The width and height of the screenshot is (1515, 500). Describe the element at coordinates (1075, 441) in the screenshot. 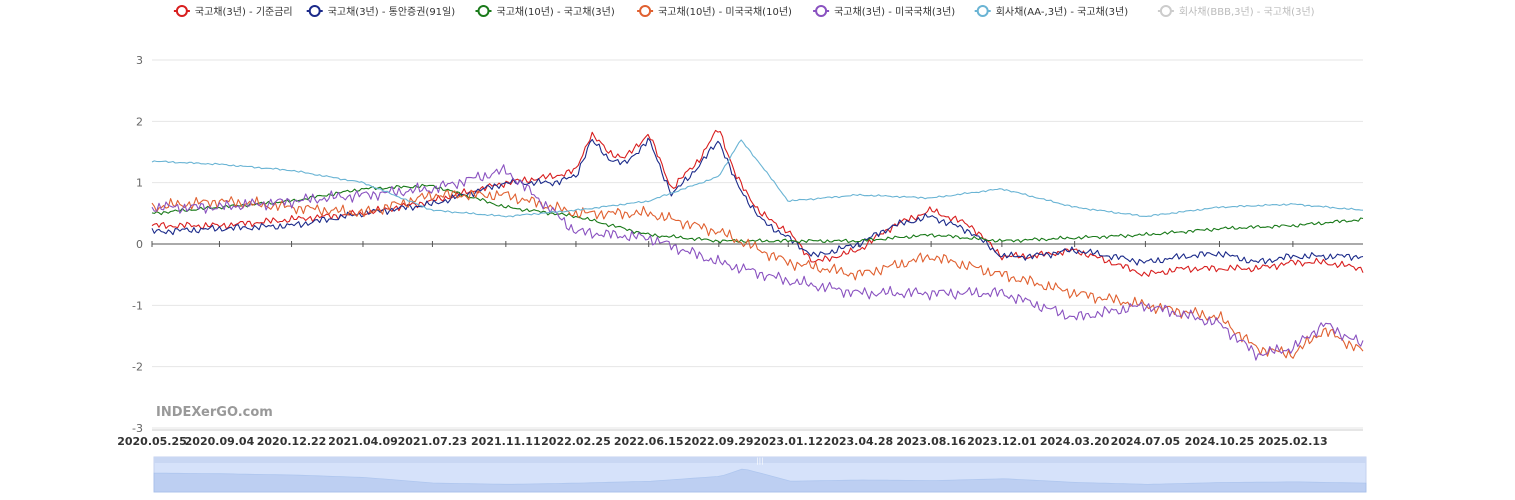

I see `x-tick-label: 2024.03.20` at that location.